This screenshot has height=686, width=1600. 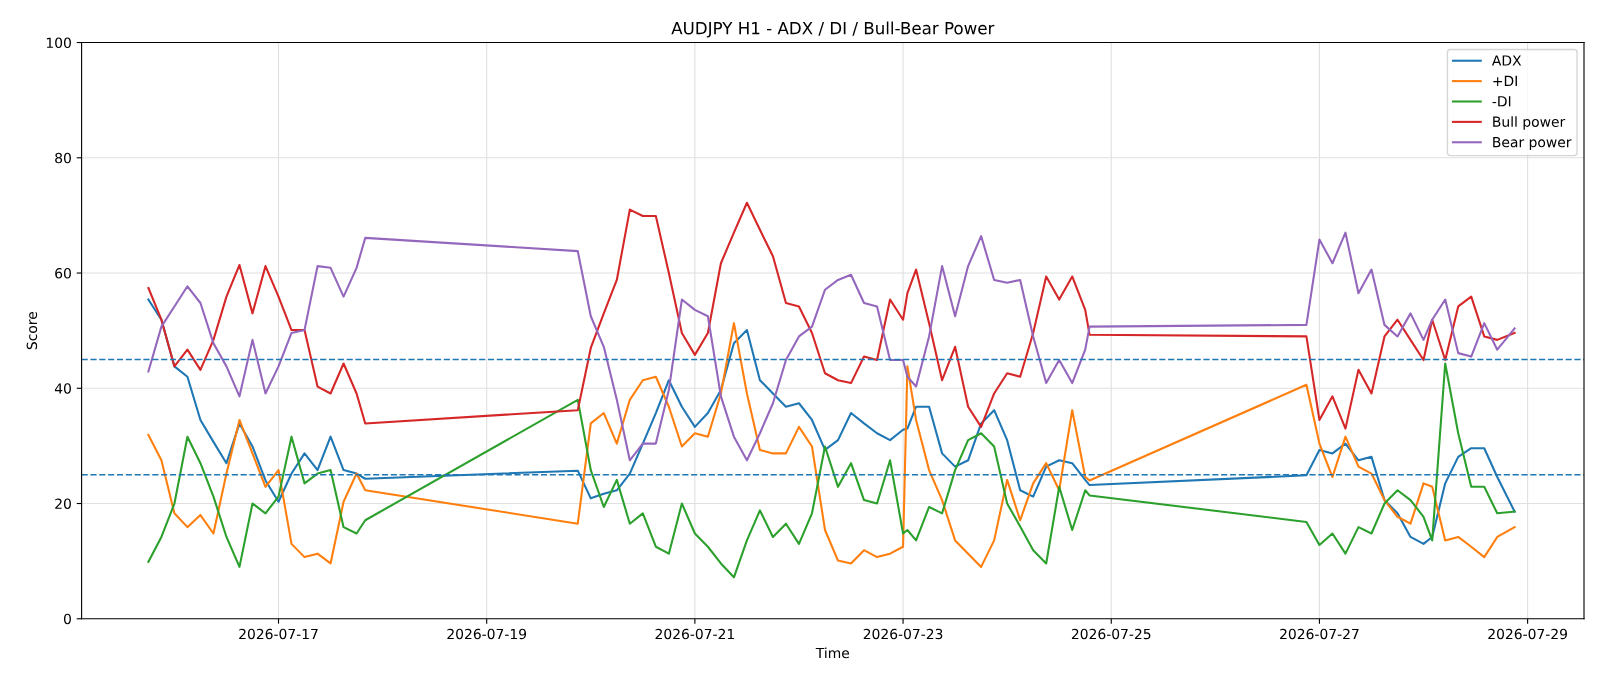 I want to click on x-axis-title: Time, so click(x=832, y=653).